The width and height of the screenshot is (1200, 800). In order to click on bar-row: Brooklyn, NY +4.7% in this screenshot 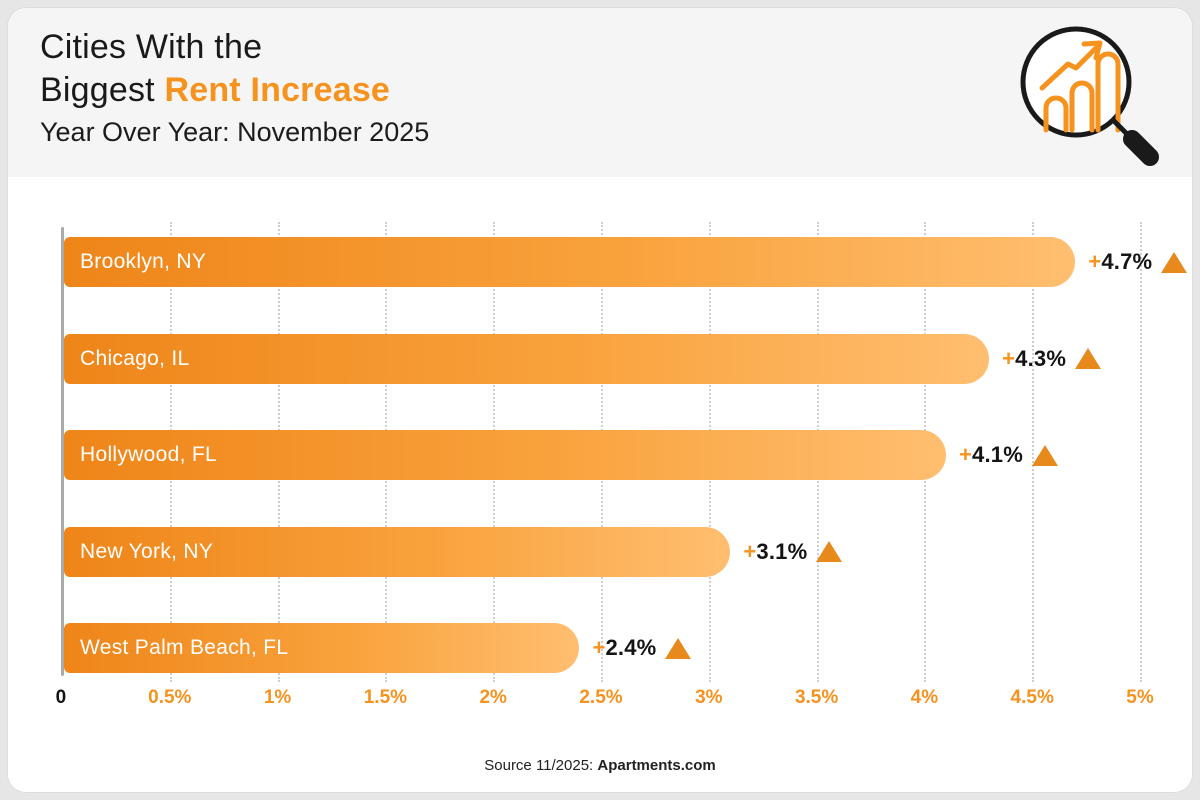, I will do `click(628, 262)`.